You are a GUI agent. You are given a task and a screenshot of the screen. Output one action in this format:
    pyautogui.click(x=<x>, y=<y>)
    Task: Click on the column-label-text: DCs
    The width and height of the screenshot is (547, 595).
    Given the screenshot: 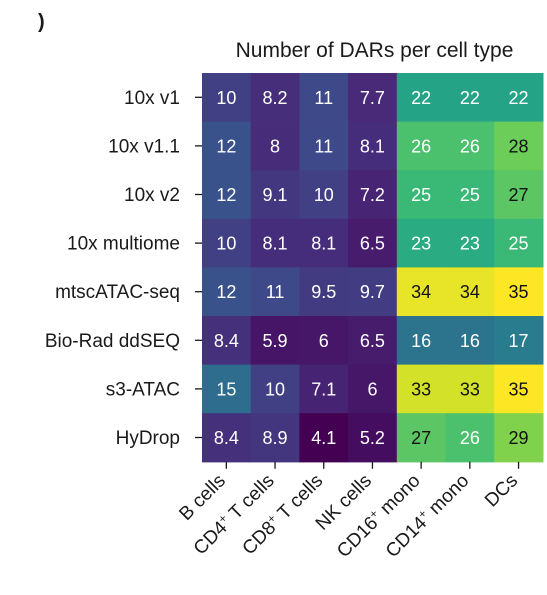 What is the action you would take?
    pyautogui.click(x=501, y=490)
    